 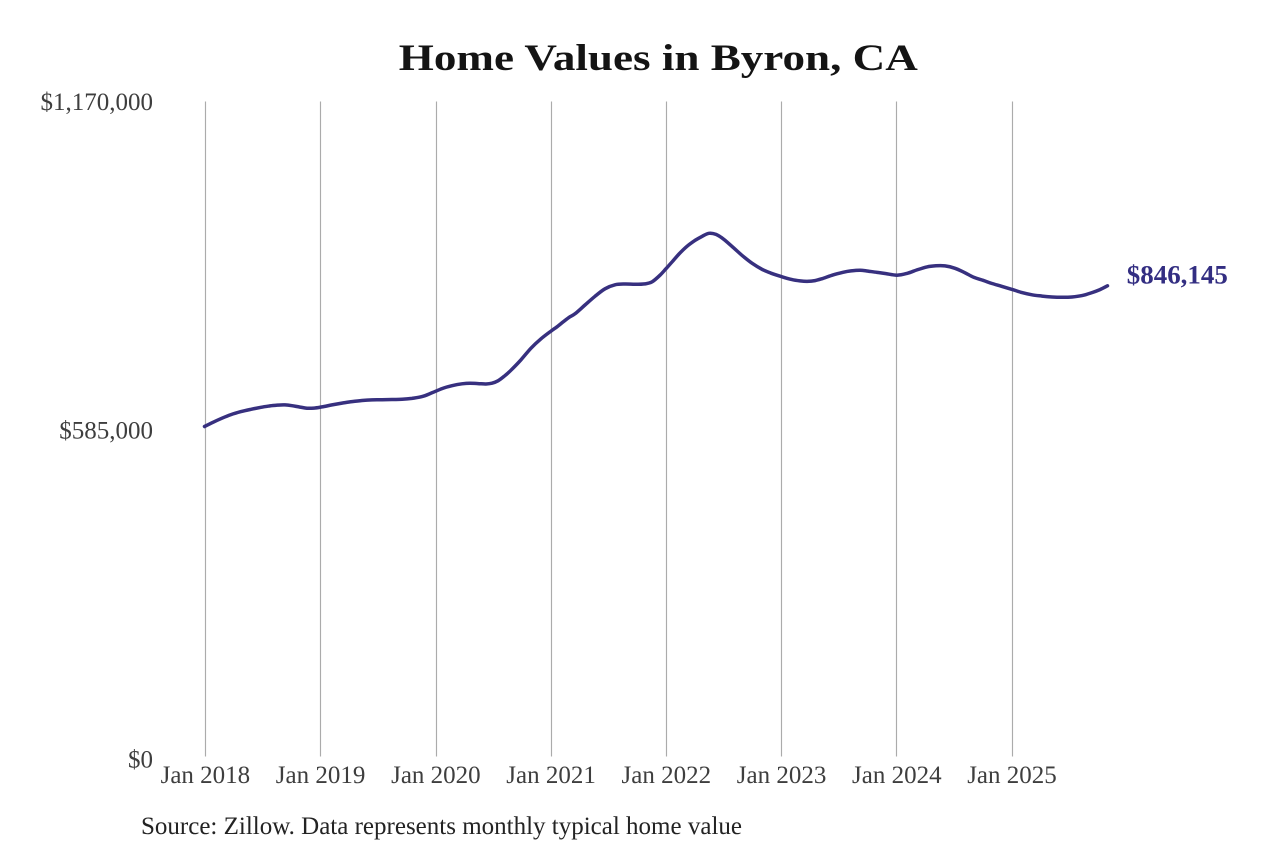 What do you see at coordinates (659, 57) in the screenshot?
I see `svg-text: Home Values in Byron, CA` at bounding box center [659, 57].